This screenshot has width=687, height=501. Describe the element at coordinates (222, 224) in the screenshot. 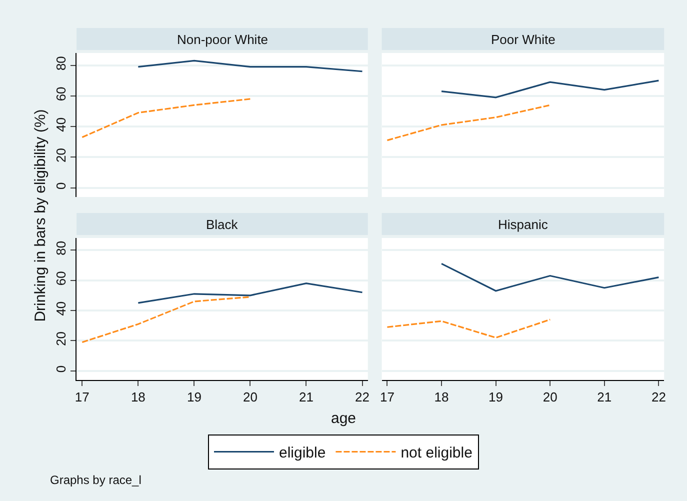

I see `chart-title: Black` at that location.